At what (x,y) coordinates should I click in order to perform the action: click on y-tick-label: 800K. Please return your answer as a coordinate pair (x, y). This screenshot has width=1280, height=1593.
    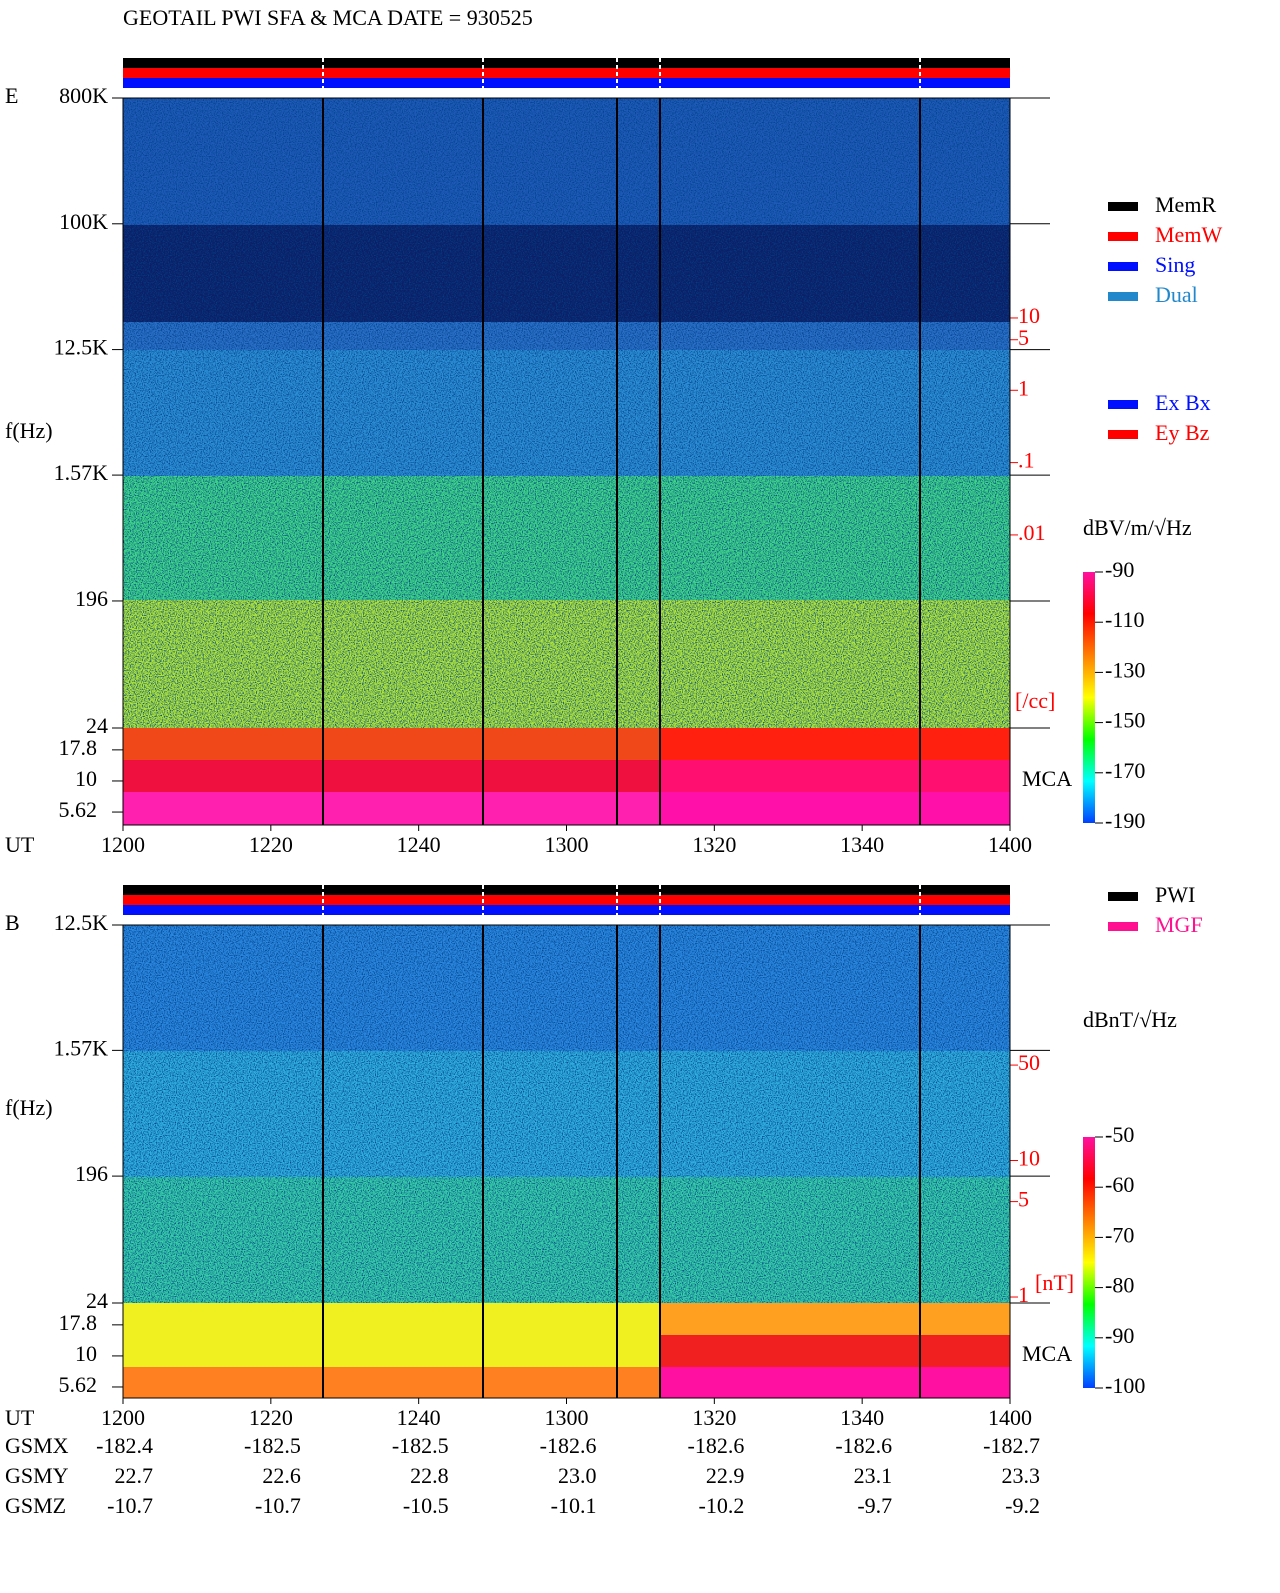
    Looking at the image, I should click on (83, 95).